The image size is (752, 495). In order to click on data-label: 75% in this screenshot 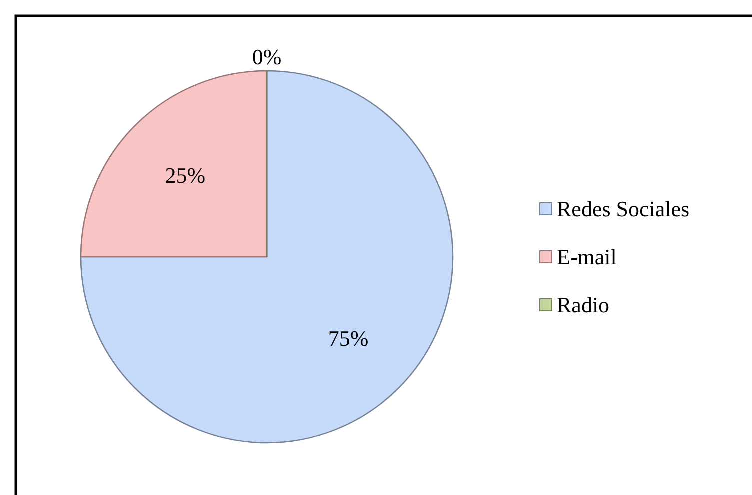, I will do `click(348, 339)`.